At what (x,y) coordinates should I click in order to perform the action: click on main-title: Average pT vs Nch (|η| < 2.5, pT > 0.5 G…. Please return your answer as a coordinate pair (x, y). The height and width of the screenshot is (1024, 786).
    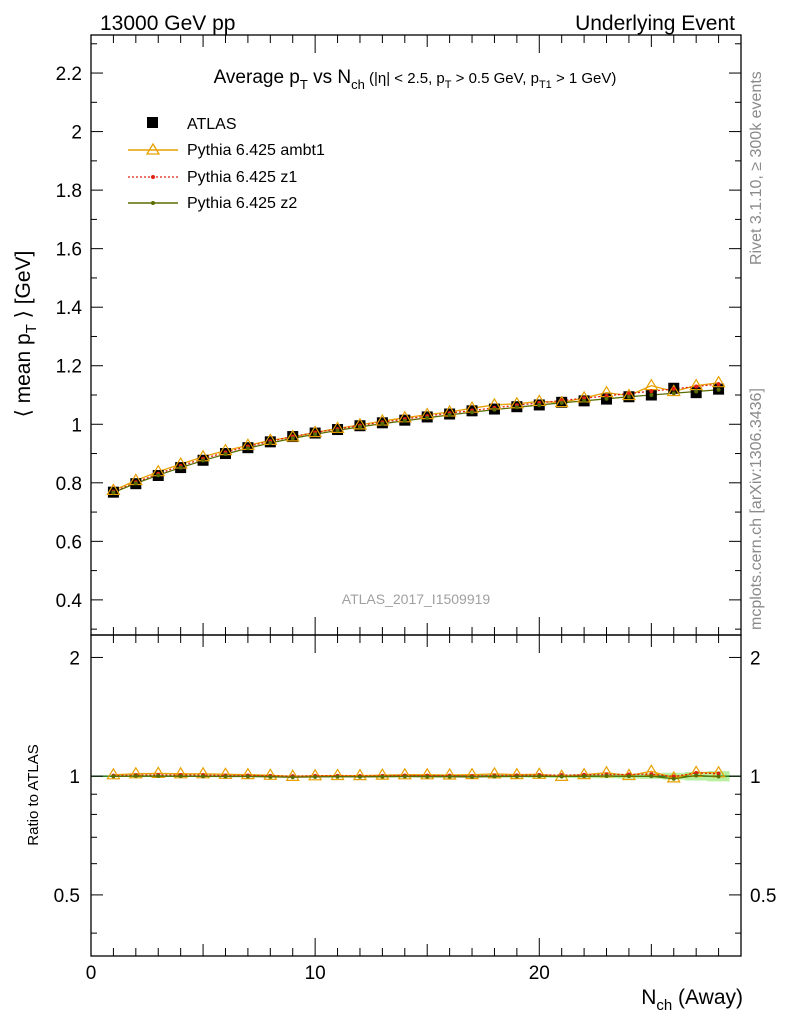
    Looking at the image, I should click on (415, 79).